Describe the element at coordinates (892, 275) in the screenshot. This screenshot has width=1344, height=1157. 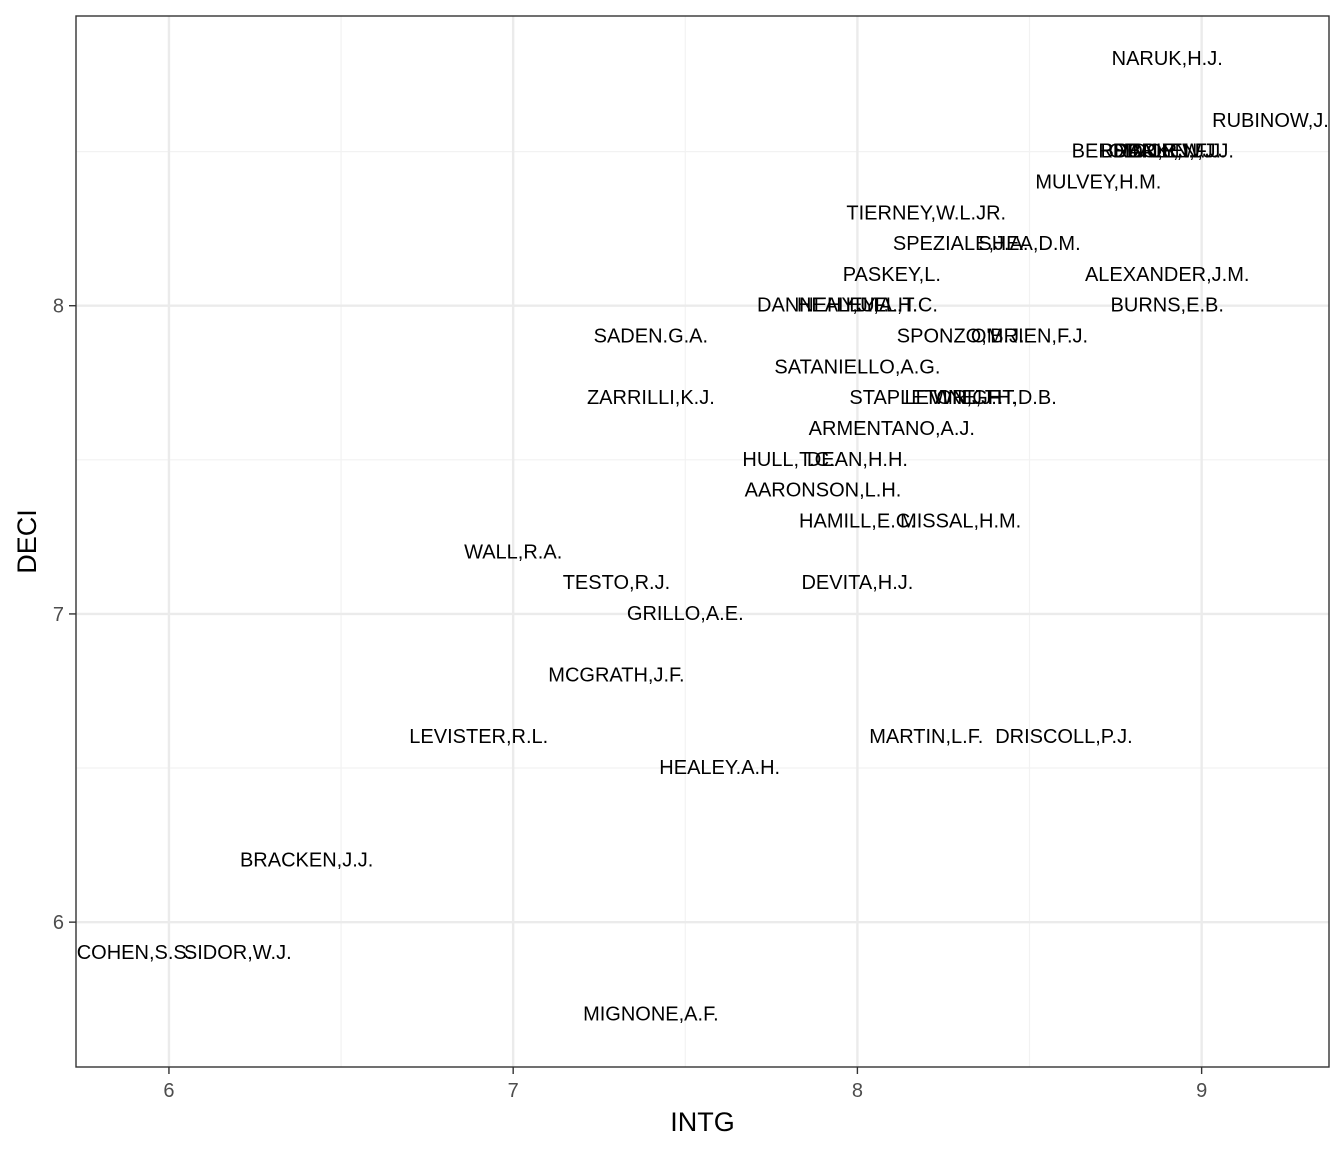
I see `point-label: PASKEY,L.` at that location.